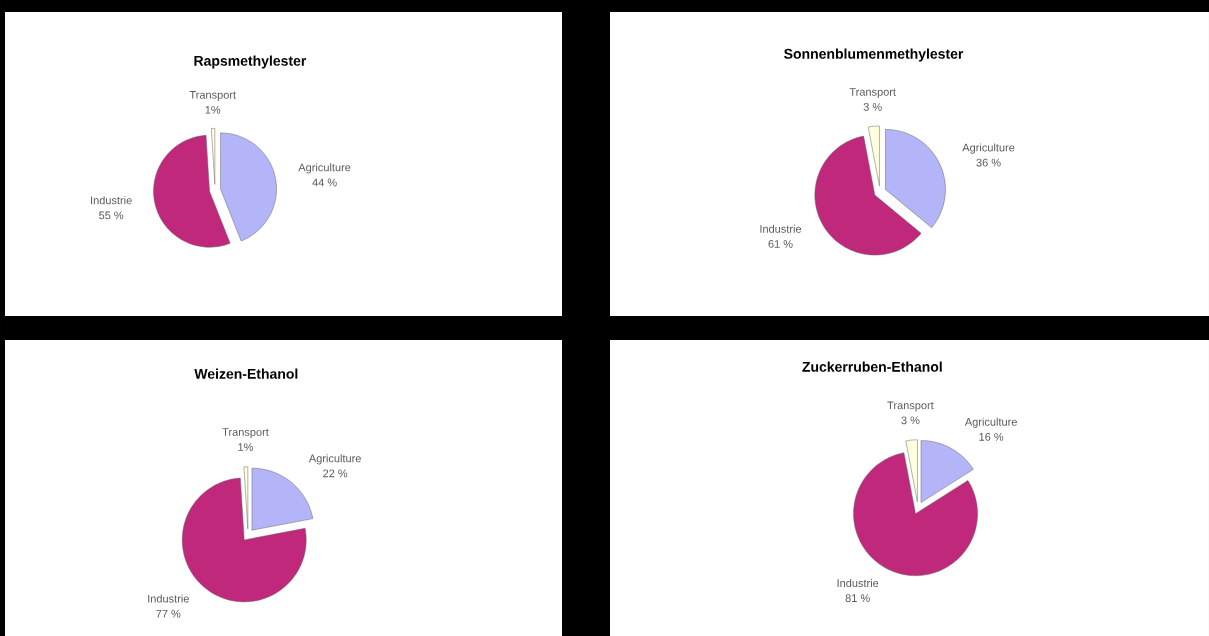 This screenshot has width=1209, height=636. What do you see at coordinates (168, 613) in the screenshot?
I see `data-label: 77 %` at bounding box center [168, 613].